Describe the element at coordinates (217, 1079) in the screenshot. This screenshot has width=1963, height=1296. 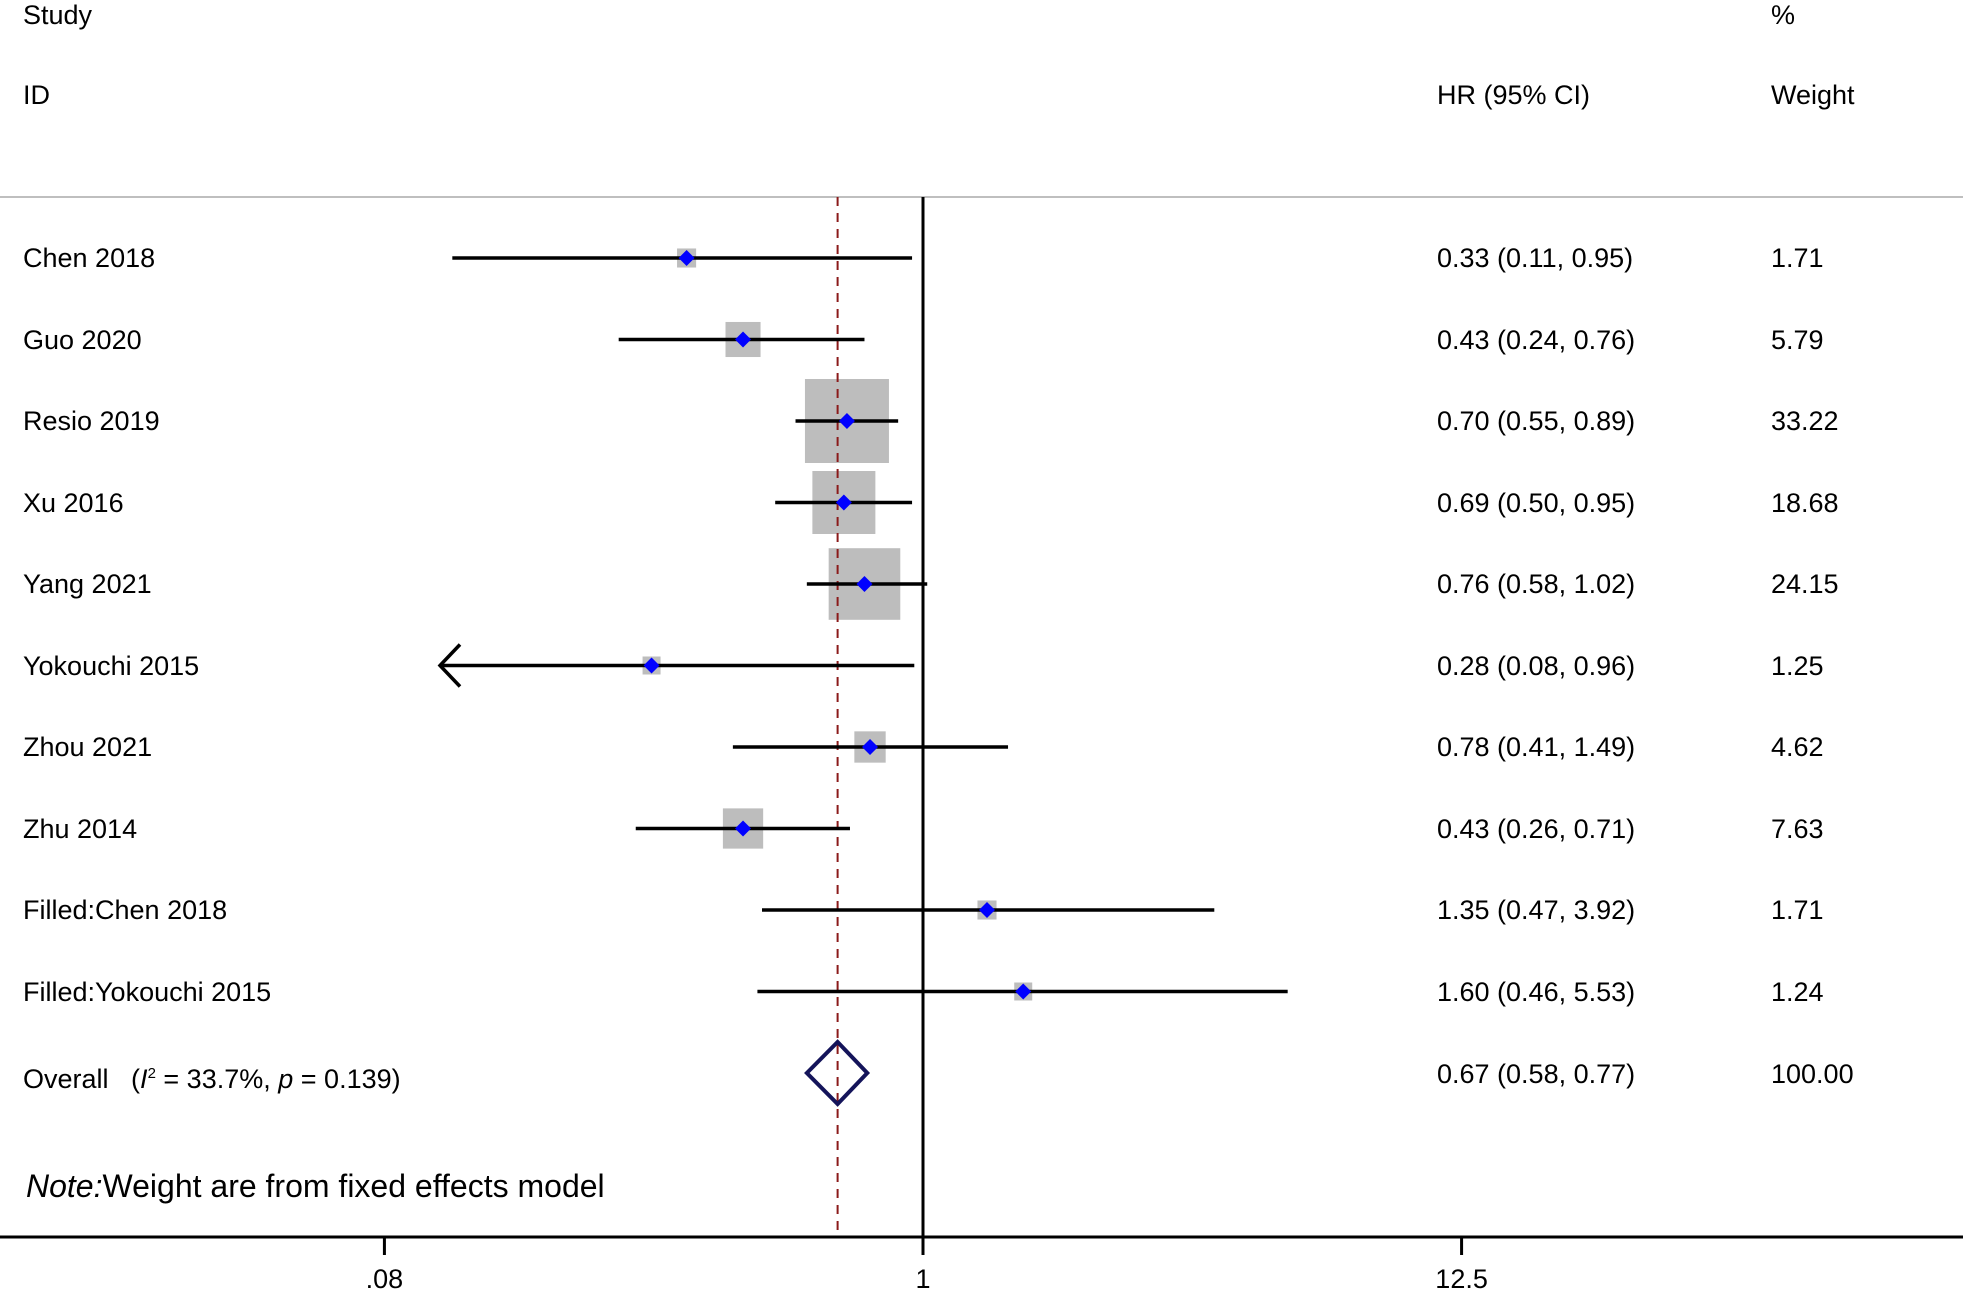
I see `i2-value: = 33.7%,` at that location.